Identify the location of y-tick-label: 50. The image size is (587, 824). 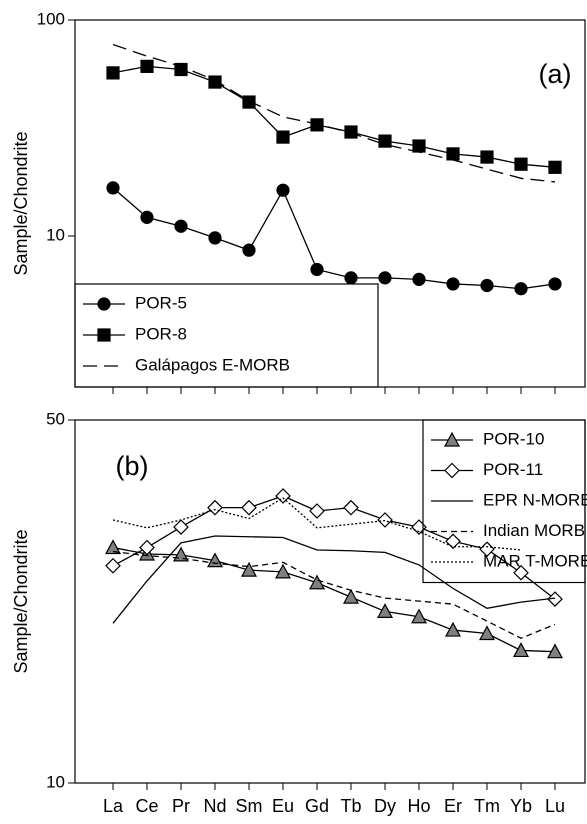
(55, 418).